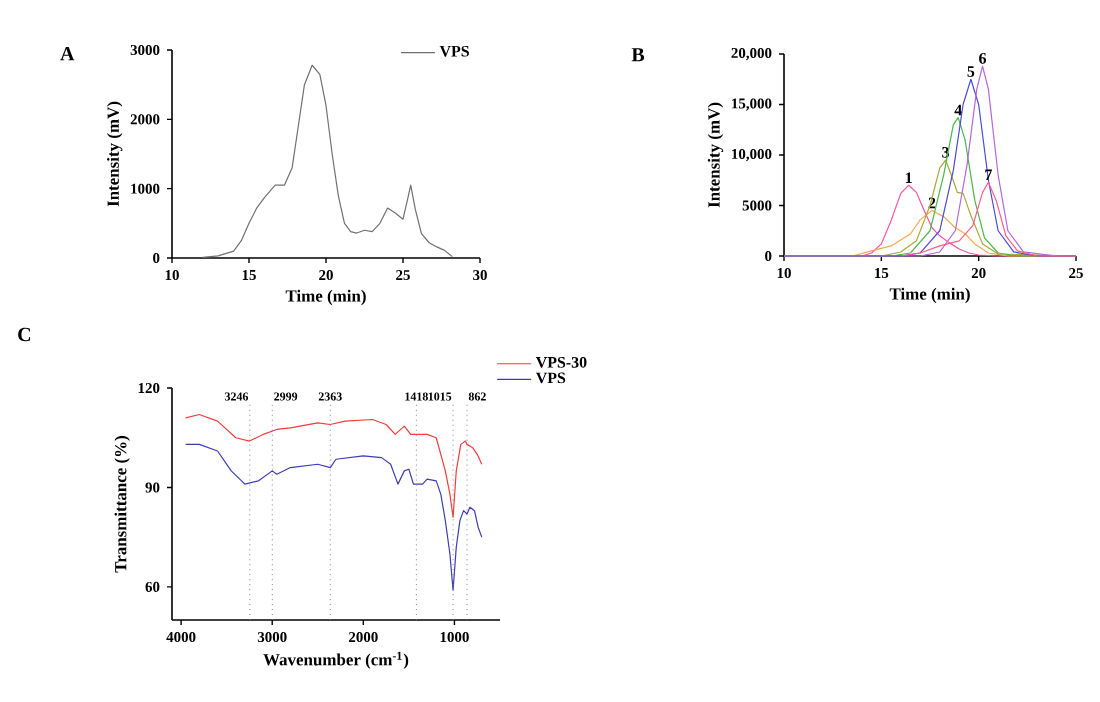 The width and height of the screenshot is (1100, 702). I want to click on chart-title: A, so click(67, 53).